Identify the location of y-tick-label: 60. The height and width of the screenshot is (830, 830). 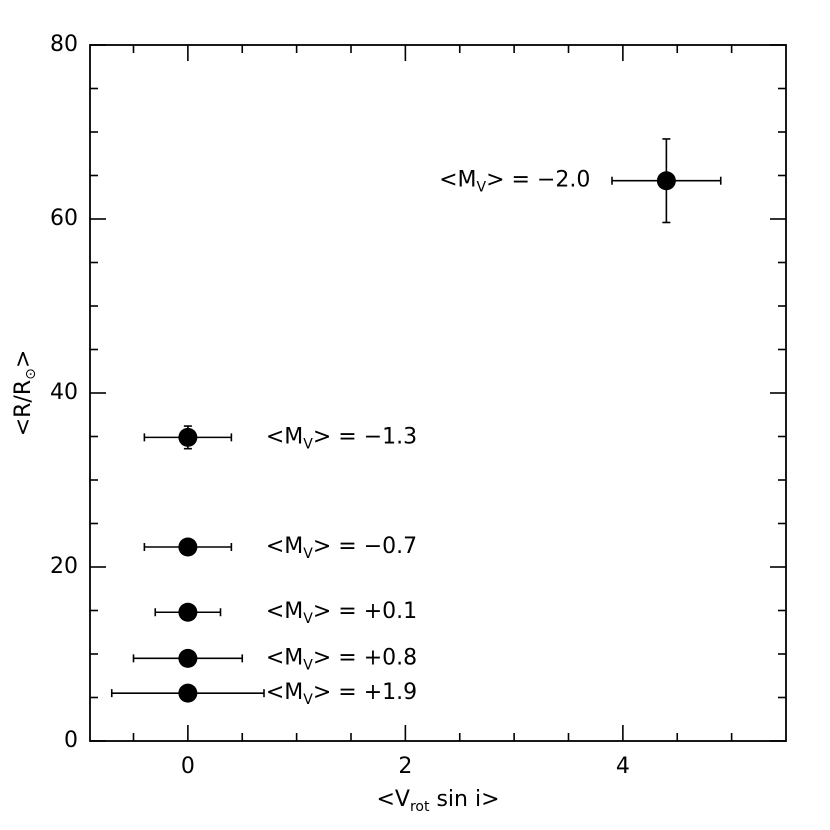
(64, 218).